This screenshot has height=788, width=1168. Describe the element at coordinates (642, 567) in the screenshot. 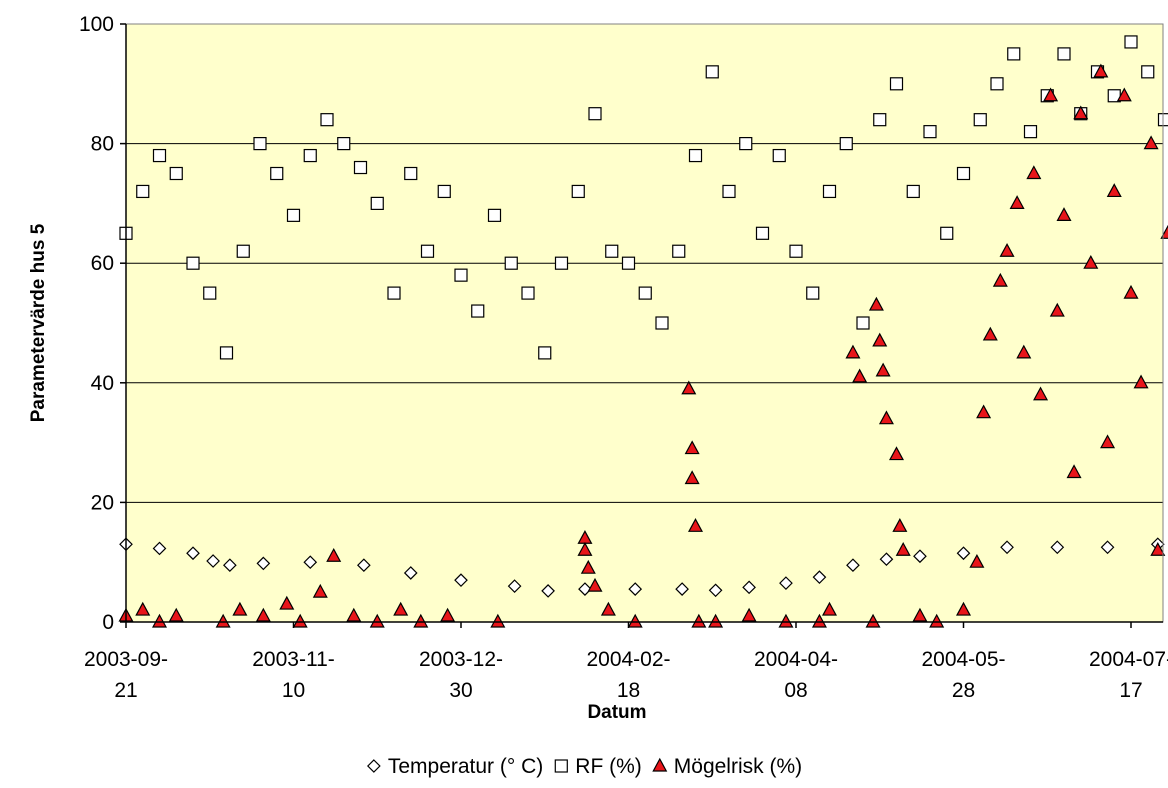

I see `series-diamond` at that location.